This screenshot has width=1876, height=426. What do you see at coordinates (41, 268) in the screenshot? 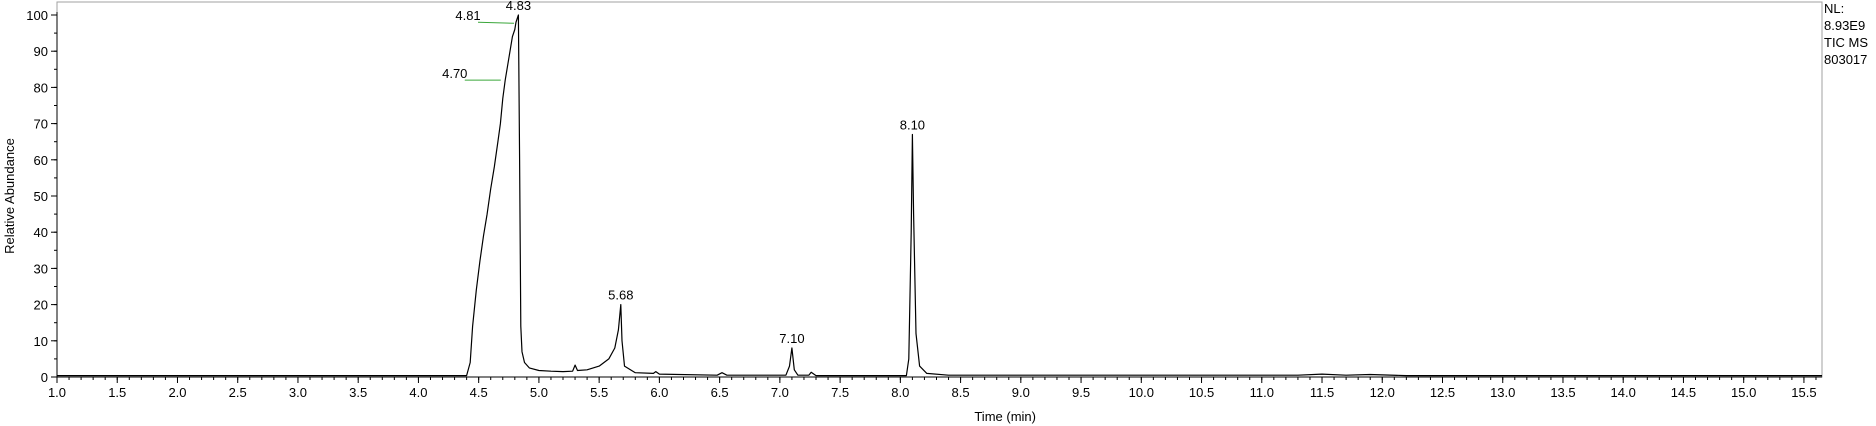
I see `y-tick-label: 30` at bounding box center [41, 268].